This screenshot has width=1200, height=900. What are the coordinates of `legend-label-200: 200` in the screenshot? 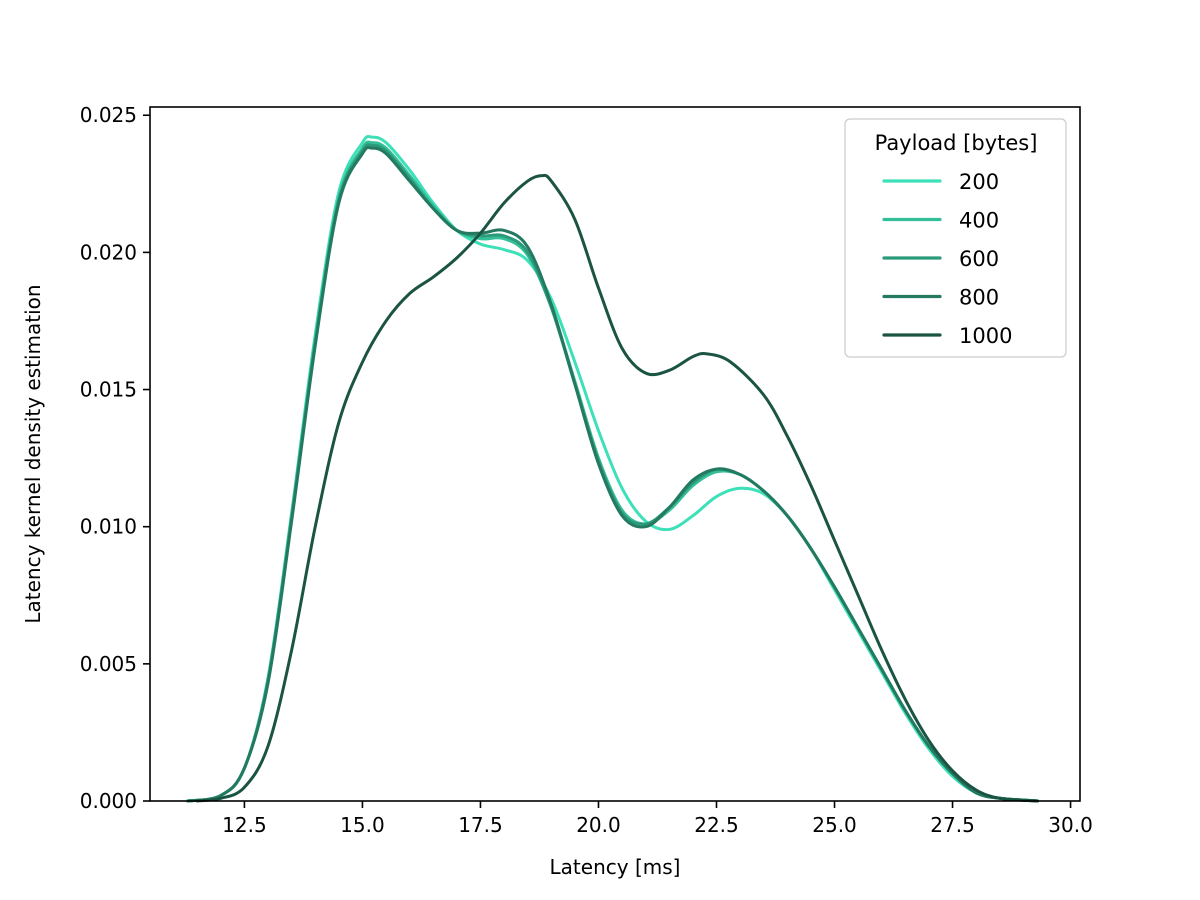 It's located at (979, 182).